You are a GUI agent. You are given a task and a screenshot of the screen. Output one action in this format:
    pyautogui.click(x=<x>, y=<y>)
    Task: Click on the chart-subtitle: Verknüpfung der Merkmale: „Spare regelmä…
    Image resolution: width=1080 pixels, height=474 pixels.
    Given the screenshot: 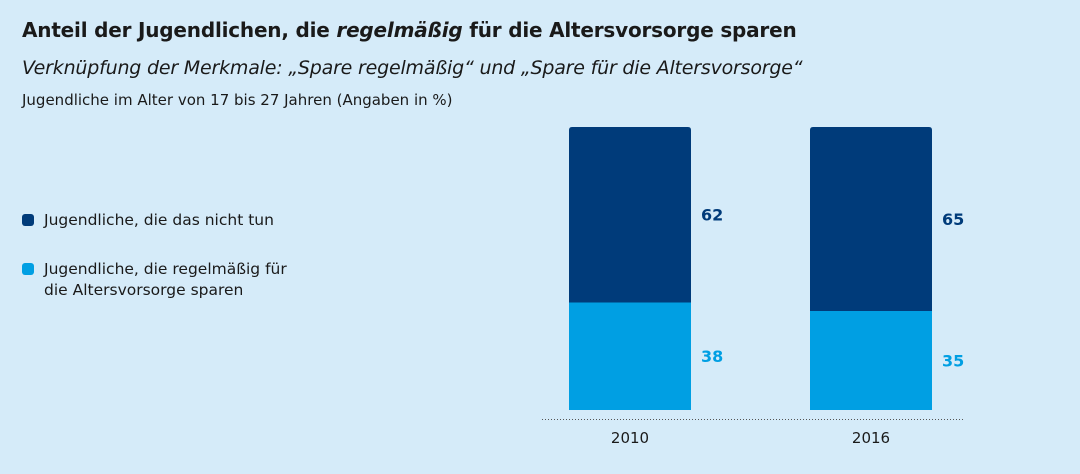 What is the action you would take?
    pyautogui.click(x=412, y=68)
    